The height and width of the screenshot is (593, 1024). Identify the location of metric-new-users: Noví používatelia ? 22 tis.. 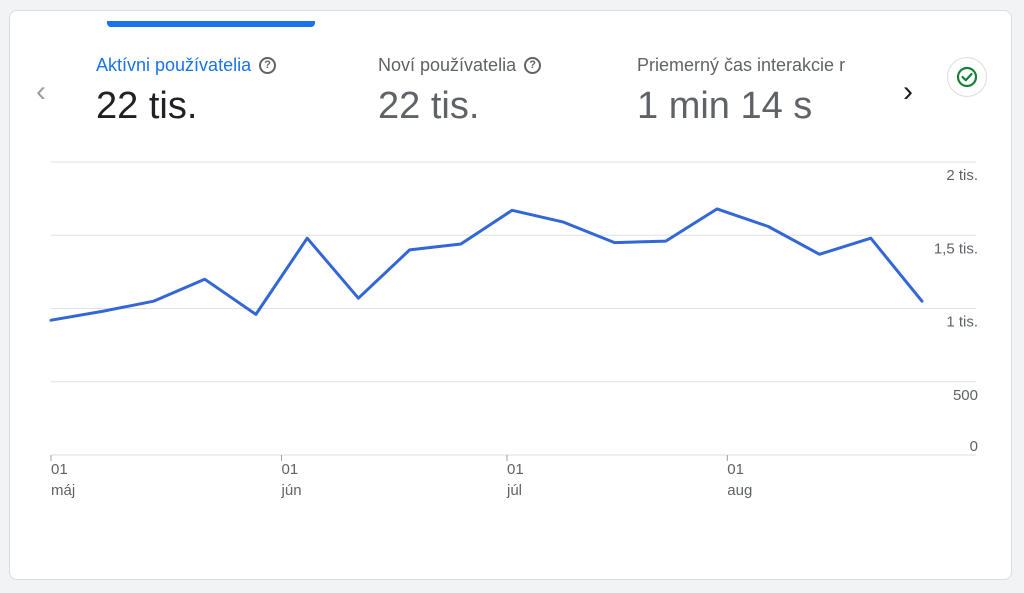
(460, 91).